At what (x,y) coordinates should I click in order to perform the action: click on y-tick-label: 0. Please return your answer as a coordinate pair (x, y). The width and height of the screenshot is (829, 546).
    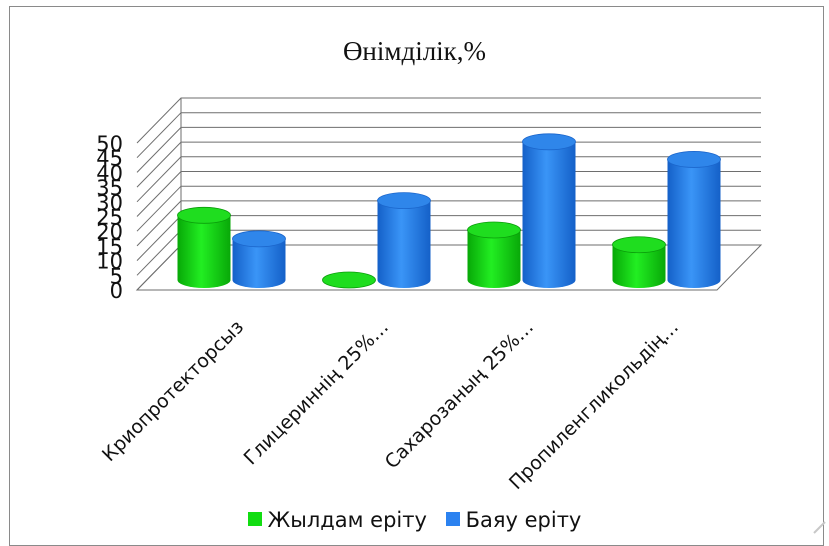
    Looking at the image, I should click on (116, 291).